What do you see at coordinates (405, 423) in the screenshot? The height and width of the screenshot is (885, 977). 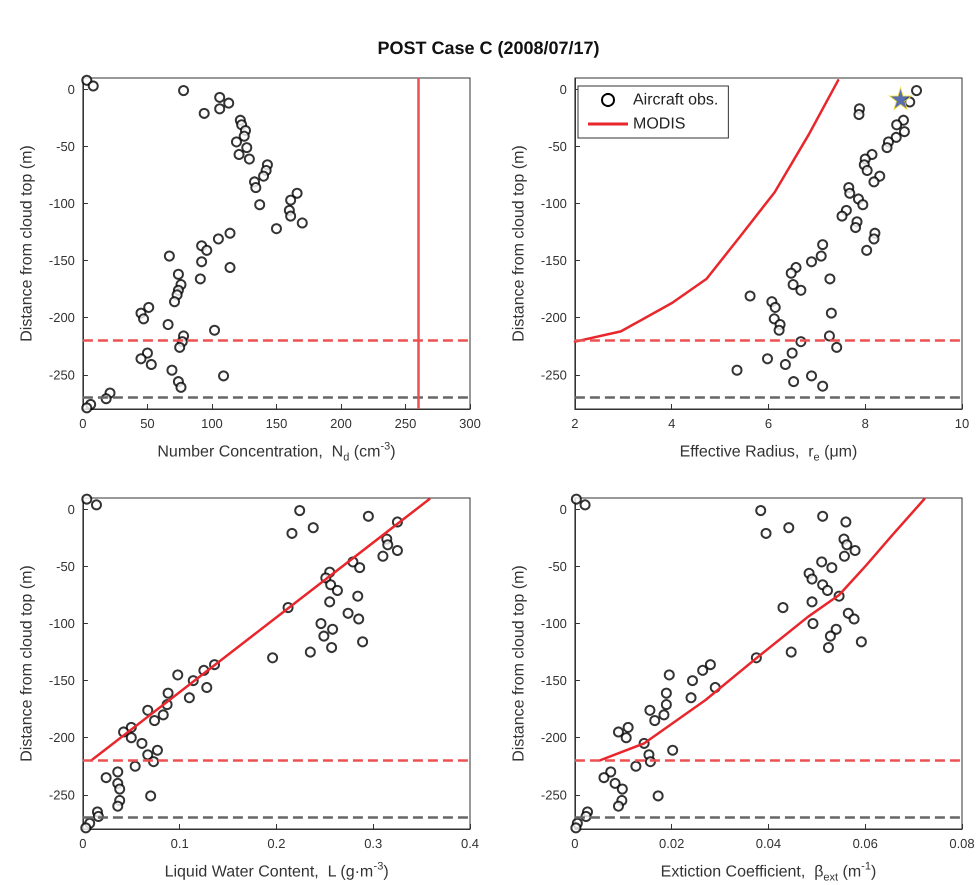 I see `x-tick-label: 250` at bounding box center [405, 423].